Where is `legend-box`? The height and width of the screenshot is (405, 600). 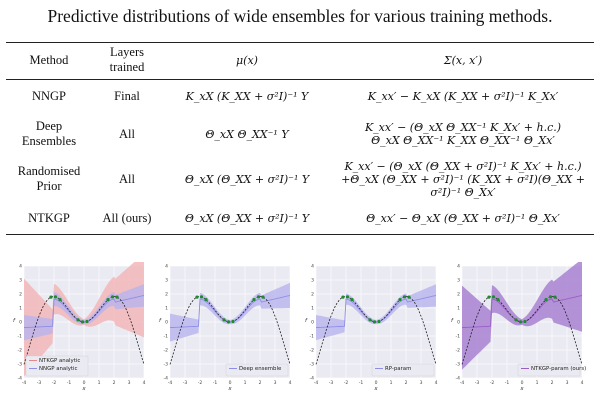 legend-box is located at coordinates (257, 370).